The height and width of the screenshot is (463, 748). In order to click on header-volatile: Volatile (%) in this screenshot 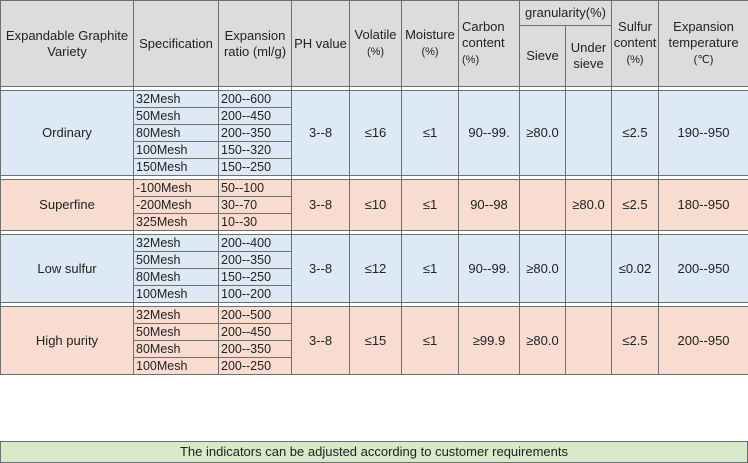, I will do `click(376, 44)`.